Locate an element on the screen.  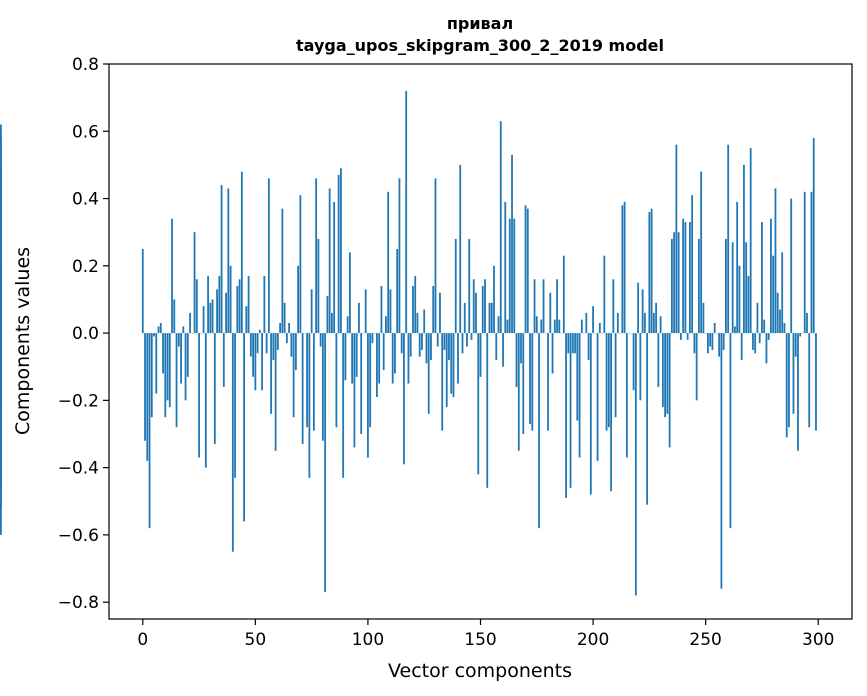
y-tick-label: −0.8 is located at coordinates (78, 603).